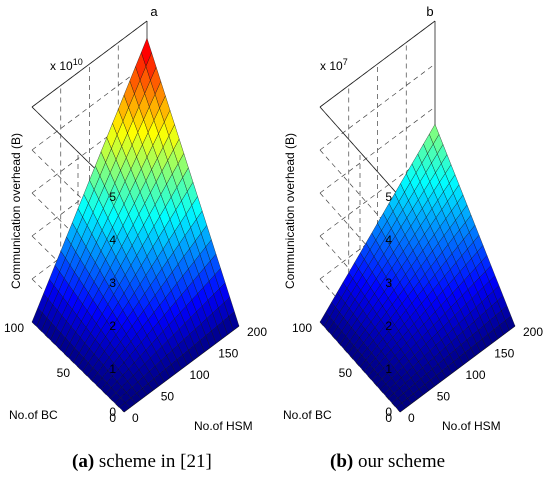 This screenshot has width=550, height=483. What do you see at coordinates (345, 62) in the screenshot?
I see `exponent-superscript: 7` at bounding box center [345, 62].